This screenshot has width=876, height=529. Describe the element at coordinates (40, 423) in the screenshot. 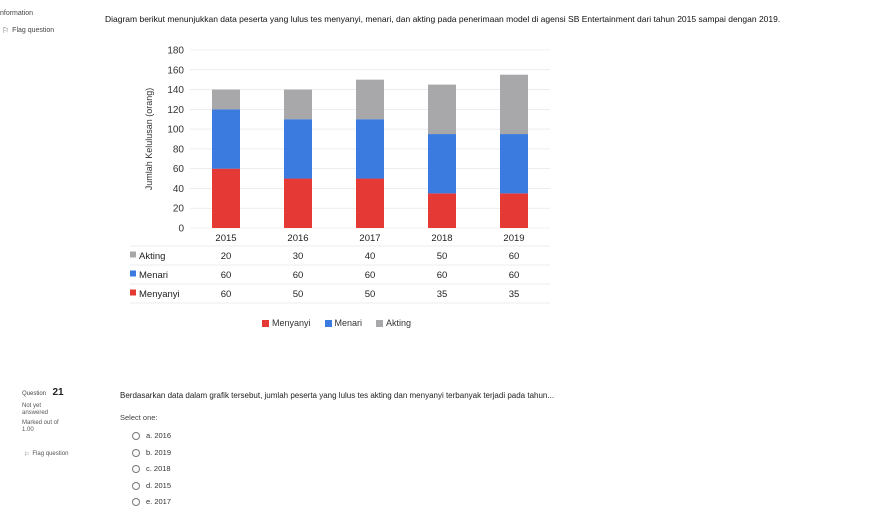

I see `marked-line-1: Marked out of` at that location.